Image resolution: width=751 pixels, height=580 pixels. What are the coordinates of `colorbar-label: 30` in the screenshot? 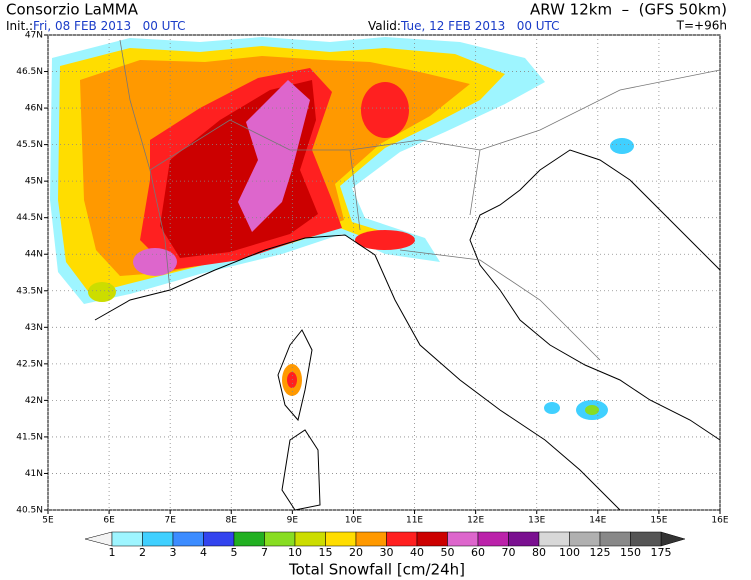 It's located at (387, 552).